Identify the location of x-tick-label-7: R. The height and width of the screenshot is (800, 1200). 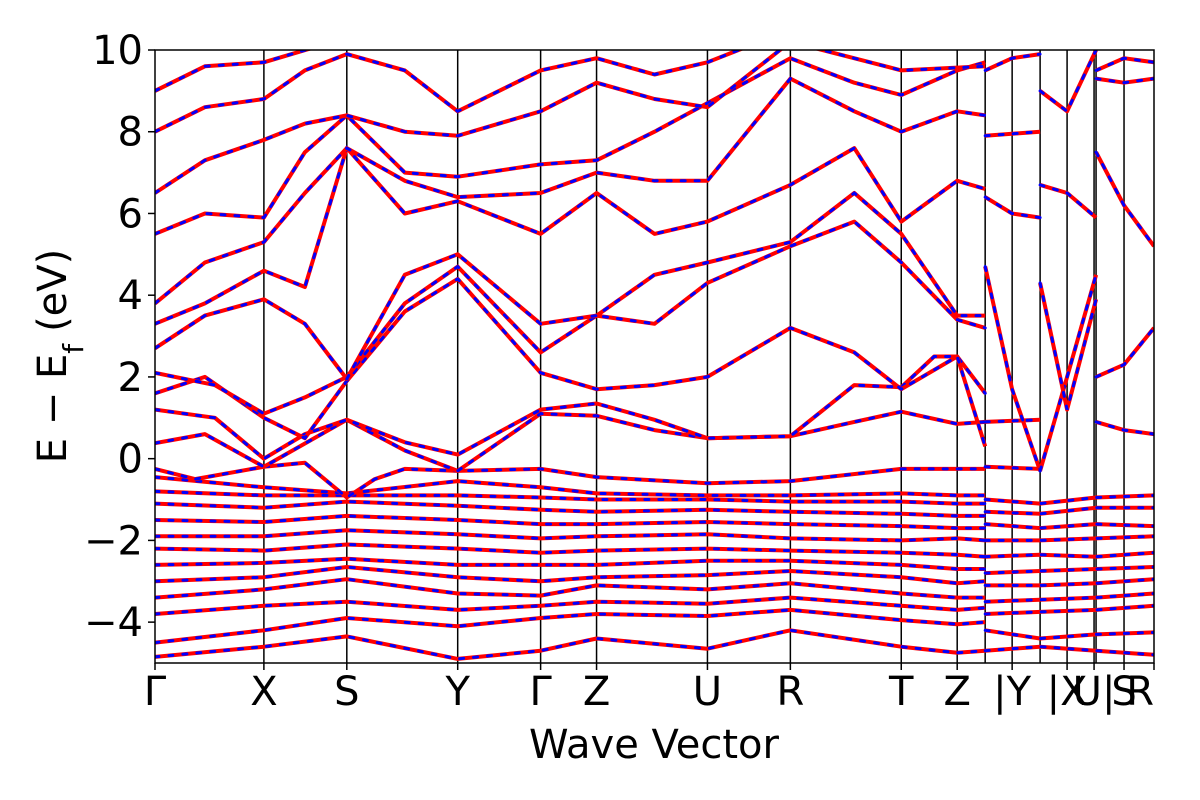
(790, 692).